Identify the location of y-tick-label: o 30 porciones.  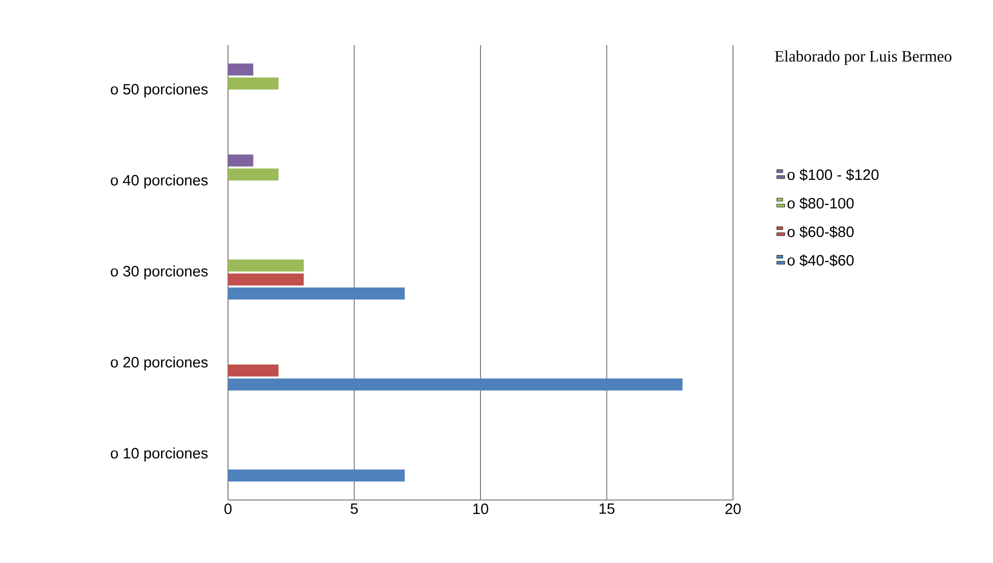
(159, 273).